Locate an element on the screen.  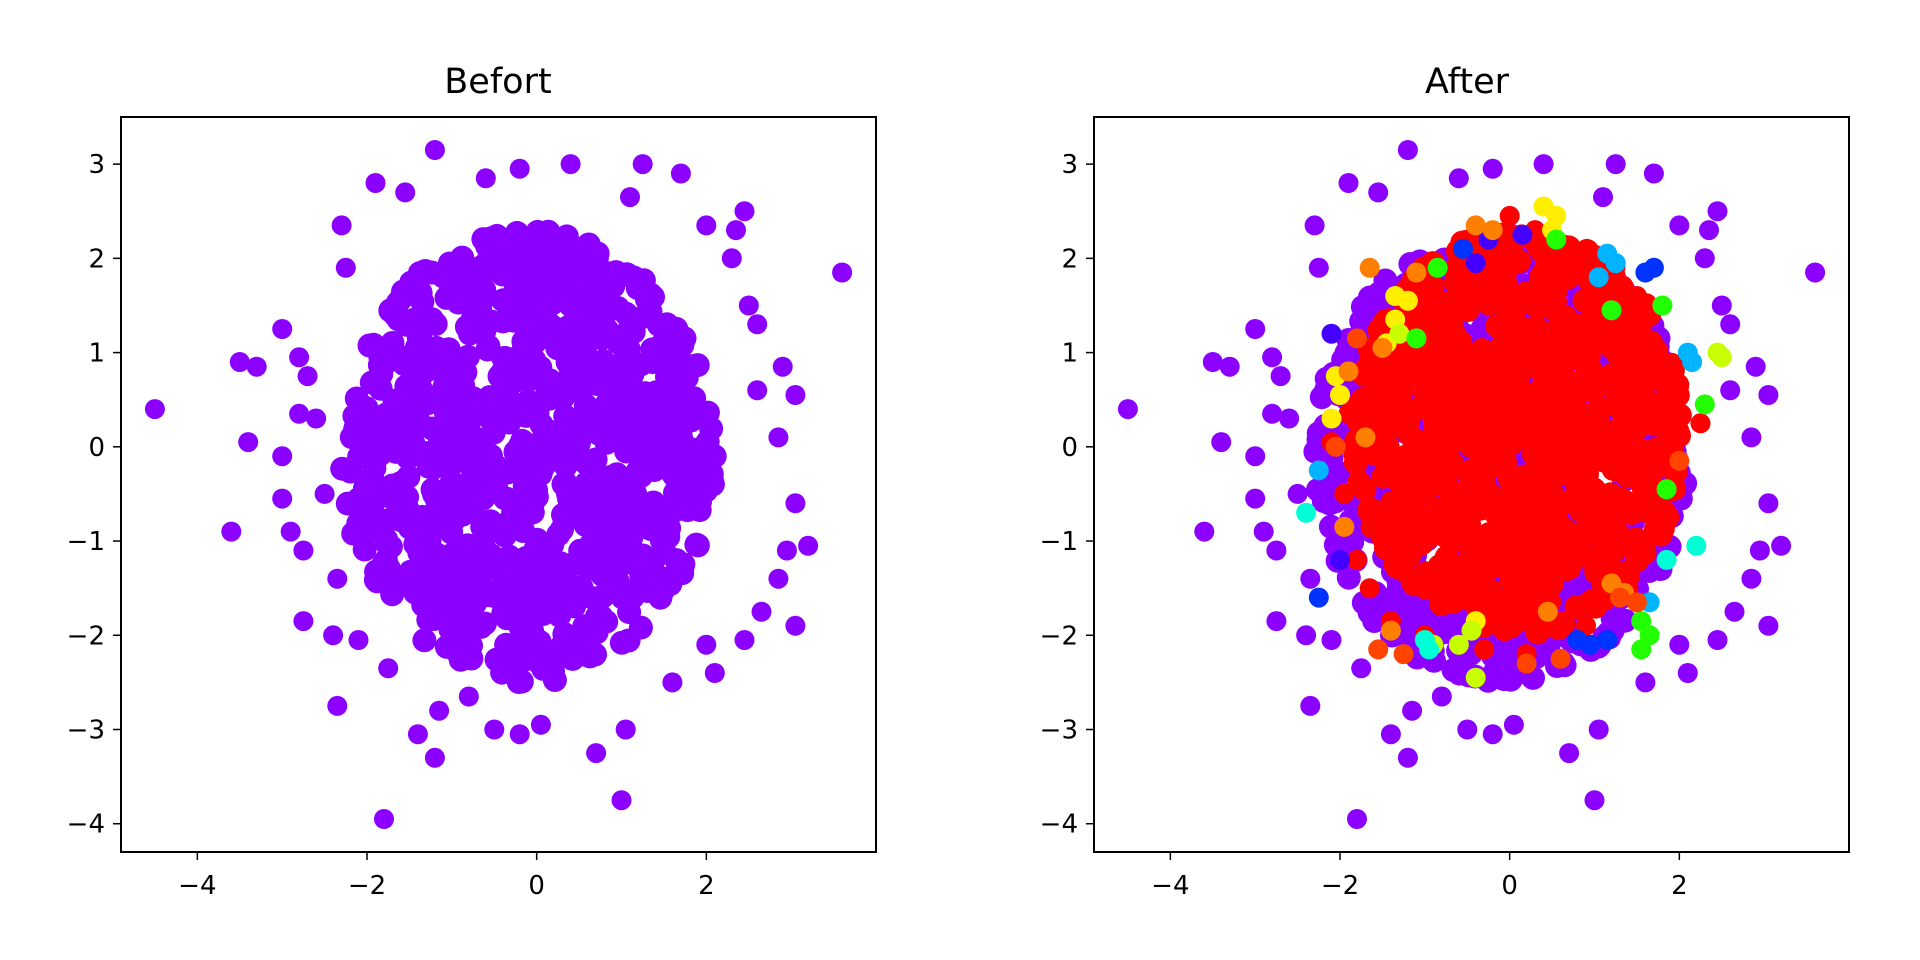
scatter-series is located at coordinates (1560, 505).